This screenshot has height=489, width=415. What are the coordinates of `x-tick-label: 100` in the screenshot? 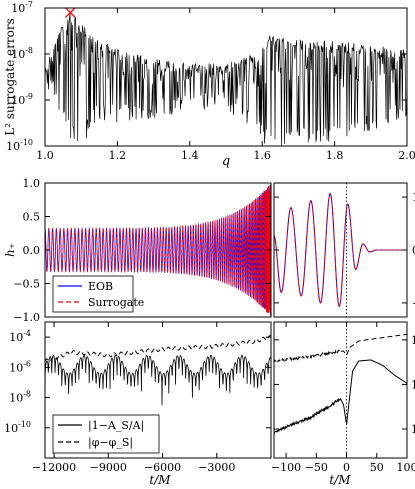 It's located at (406, 467).